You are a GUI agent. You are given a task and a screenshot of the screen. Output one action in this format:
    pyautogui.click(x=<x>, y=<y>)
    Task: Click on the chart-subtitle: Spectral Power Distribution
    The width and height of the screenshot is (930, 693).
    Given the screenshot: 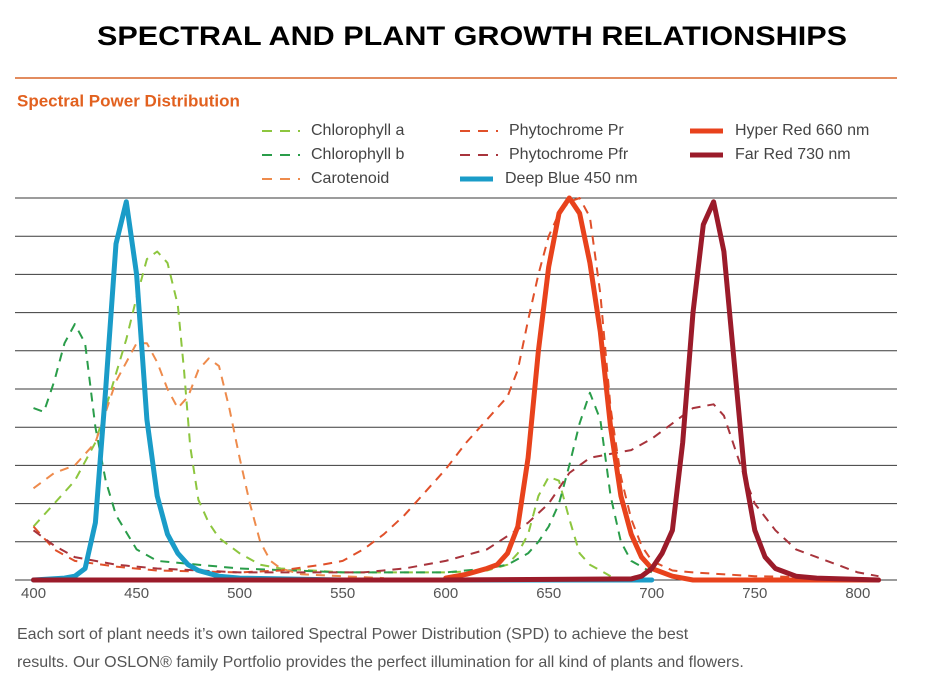 What is the action you would take?
    pyautogui.click(x=128, y=100)
    